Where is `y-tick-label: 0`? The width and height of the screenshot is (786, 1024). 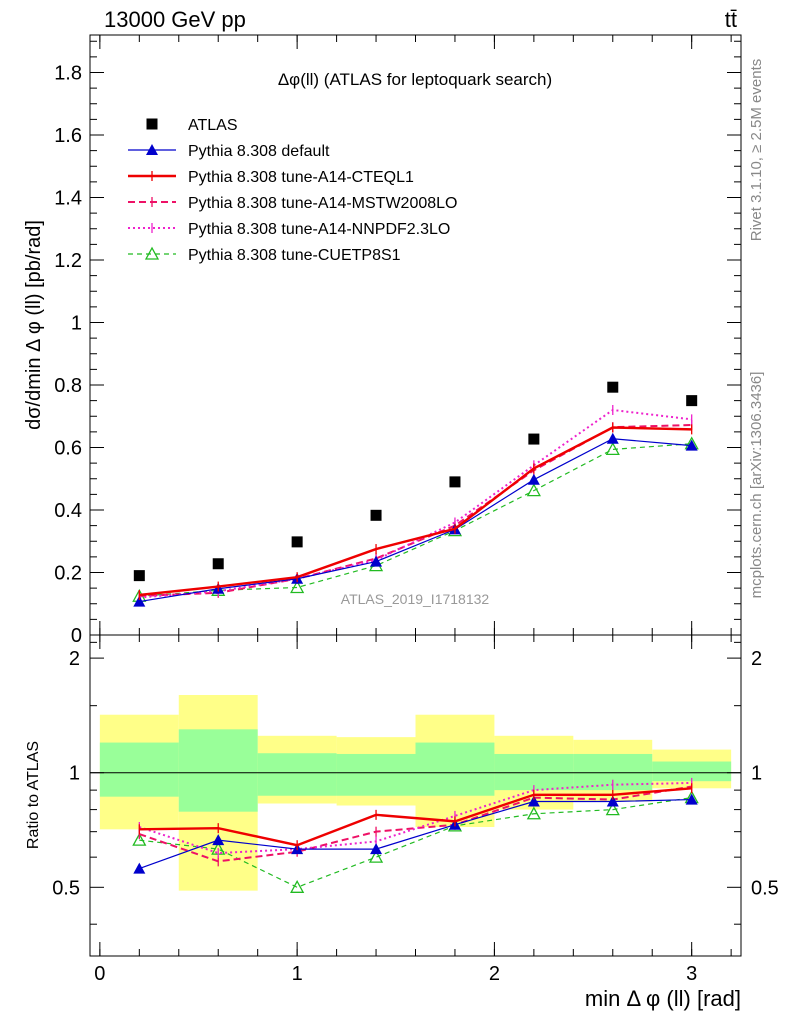 y-tick-label: 0 is located at coordinates (76, 636).